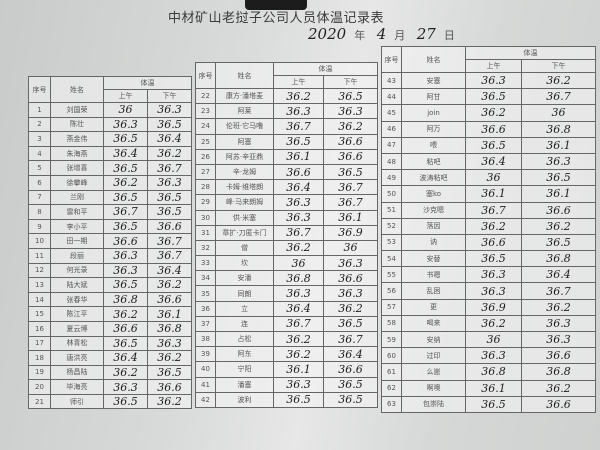 Image resolution: width=600 pixels, height=450 pixels. I want to click on row-seq: 27, so click(205, 172).